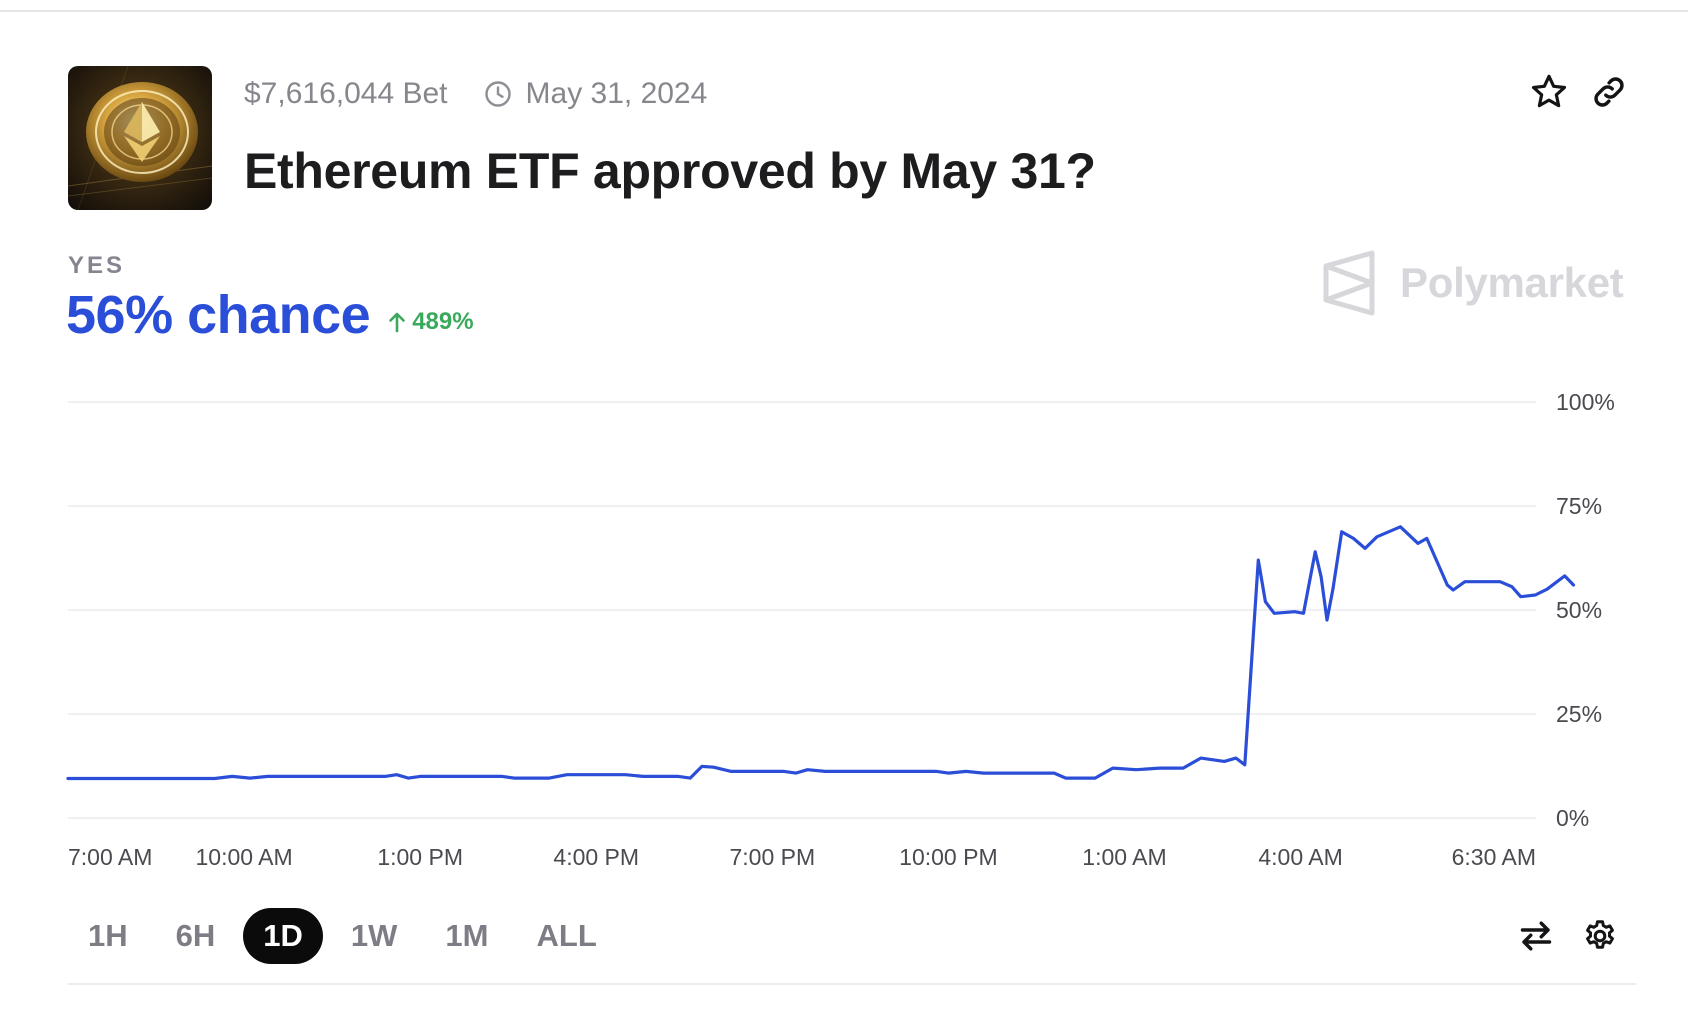 The height and width of the screenshot is (1026, 1688). I want to click on brand-name: Polymarket, so click(1512, 282).